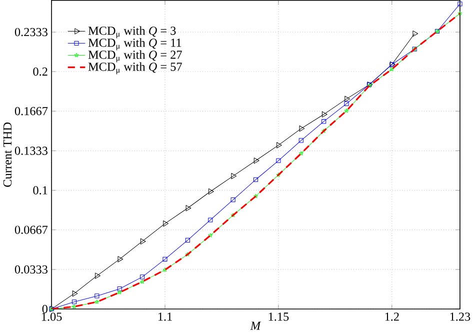 The width and height of the screenshot is (474, 333). What do you see at coordinates (31, 111) in the screenshot?
I see `y-tick-label: 0.1667` at bounding box center [31, 111].